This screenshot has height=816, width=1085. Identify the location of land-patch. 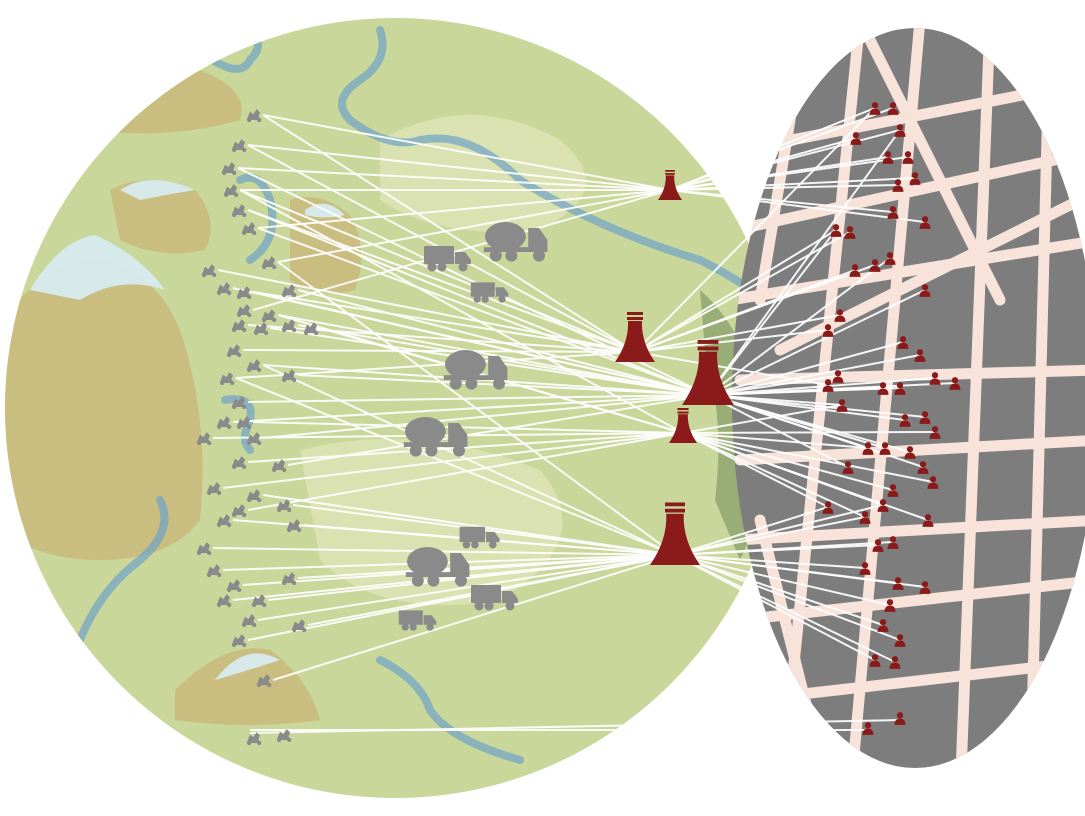
(431, 521).